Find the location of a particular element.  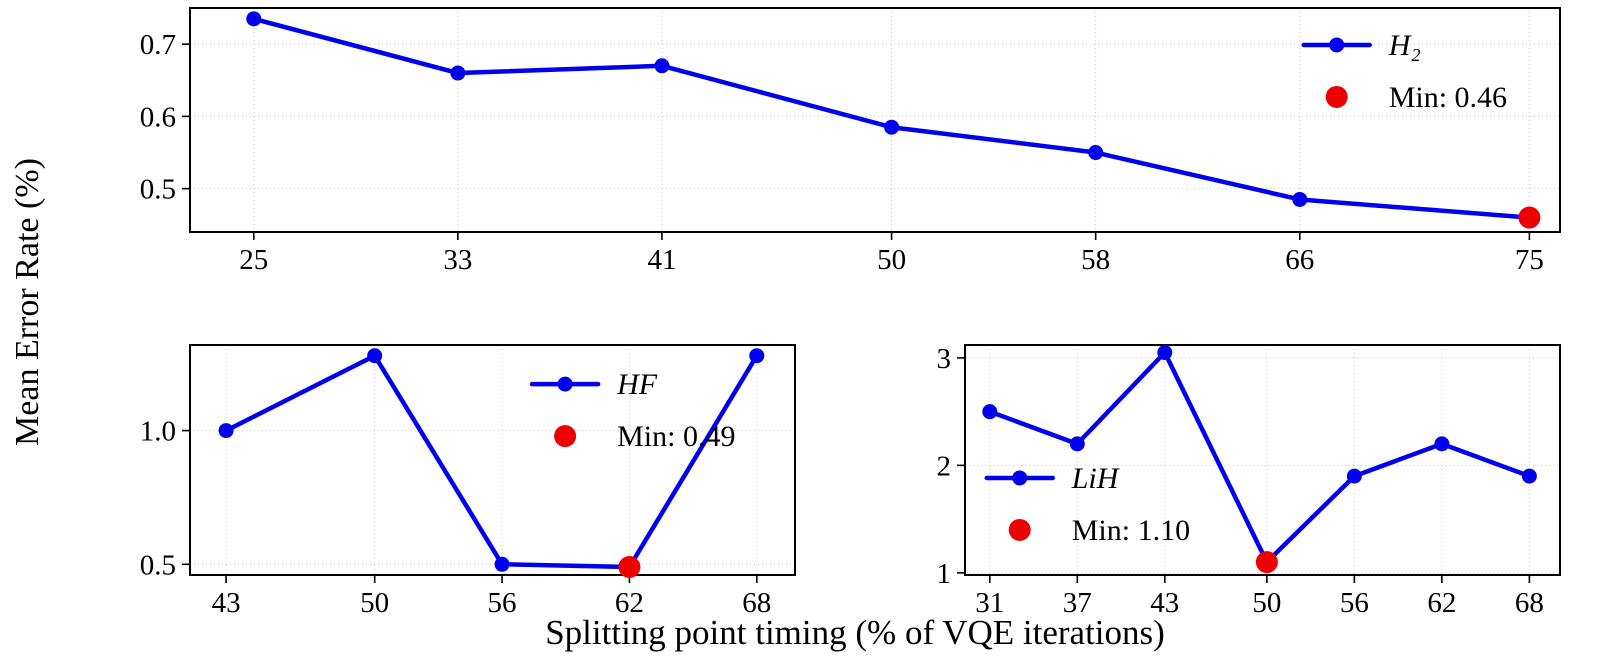

legend-series-label: HF is located at coordinates (637, 384).